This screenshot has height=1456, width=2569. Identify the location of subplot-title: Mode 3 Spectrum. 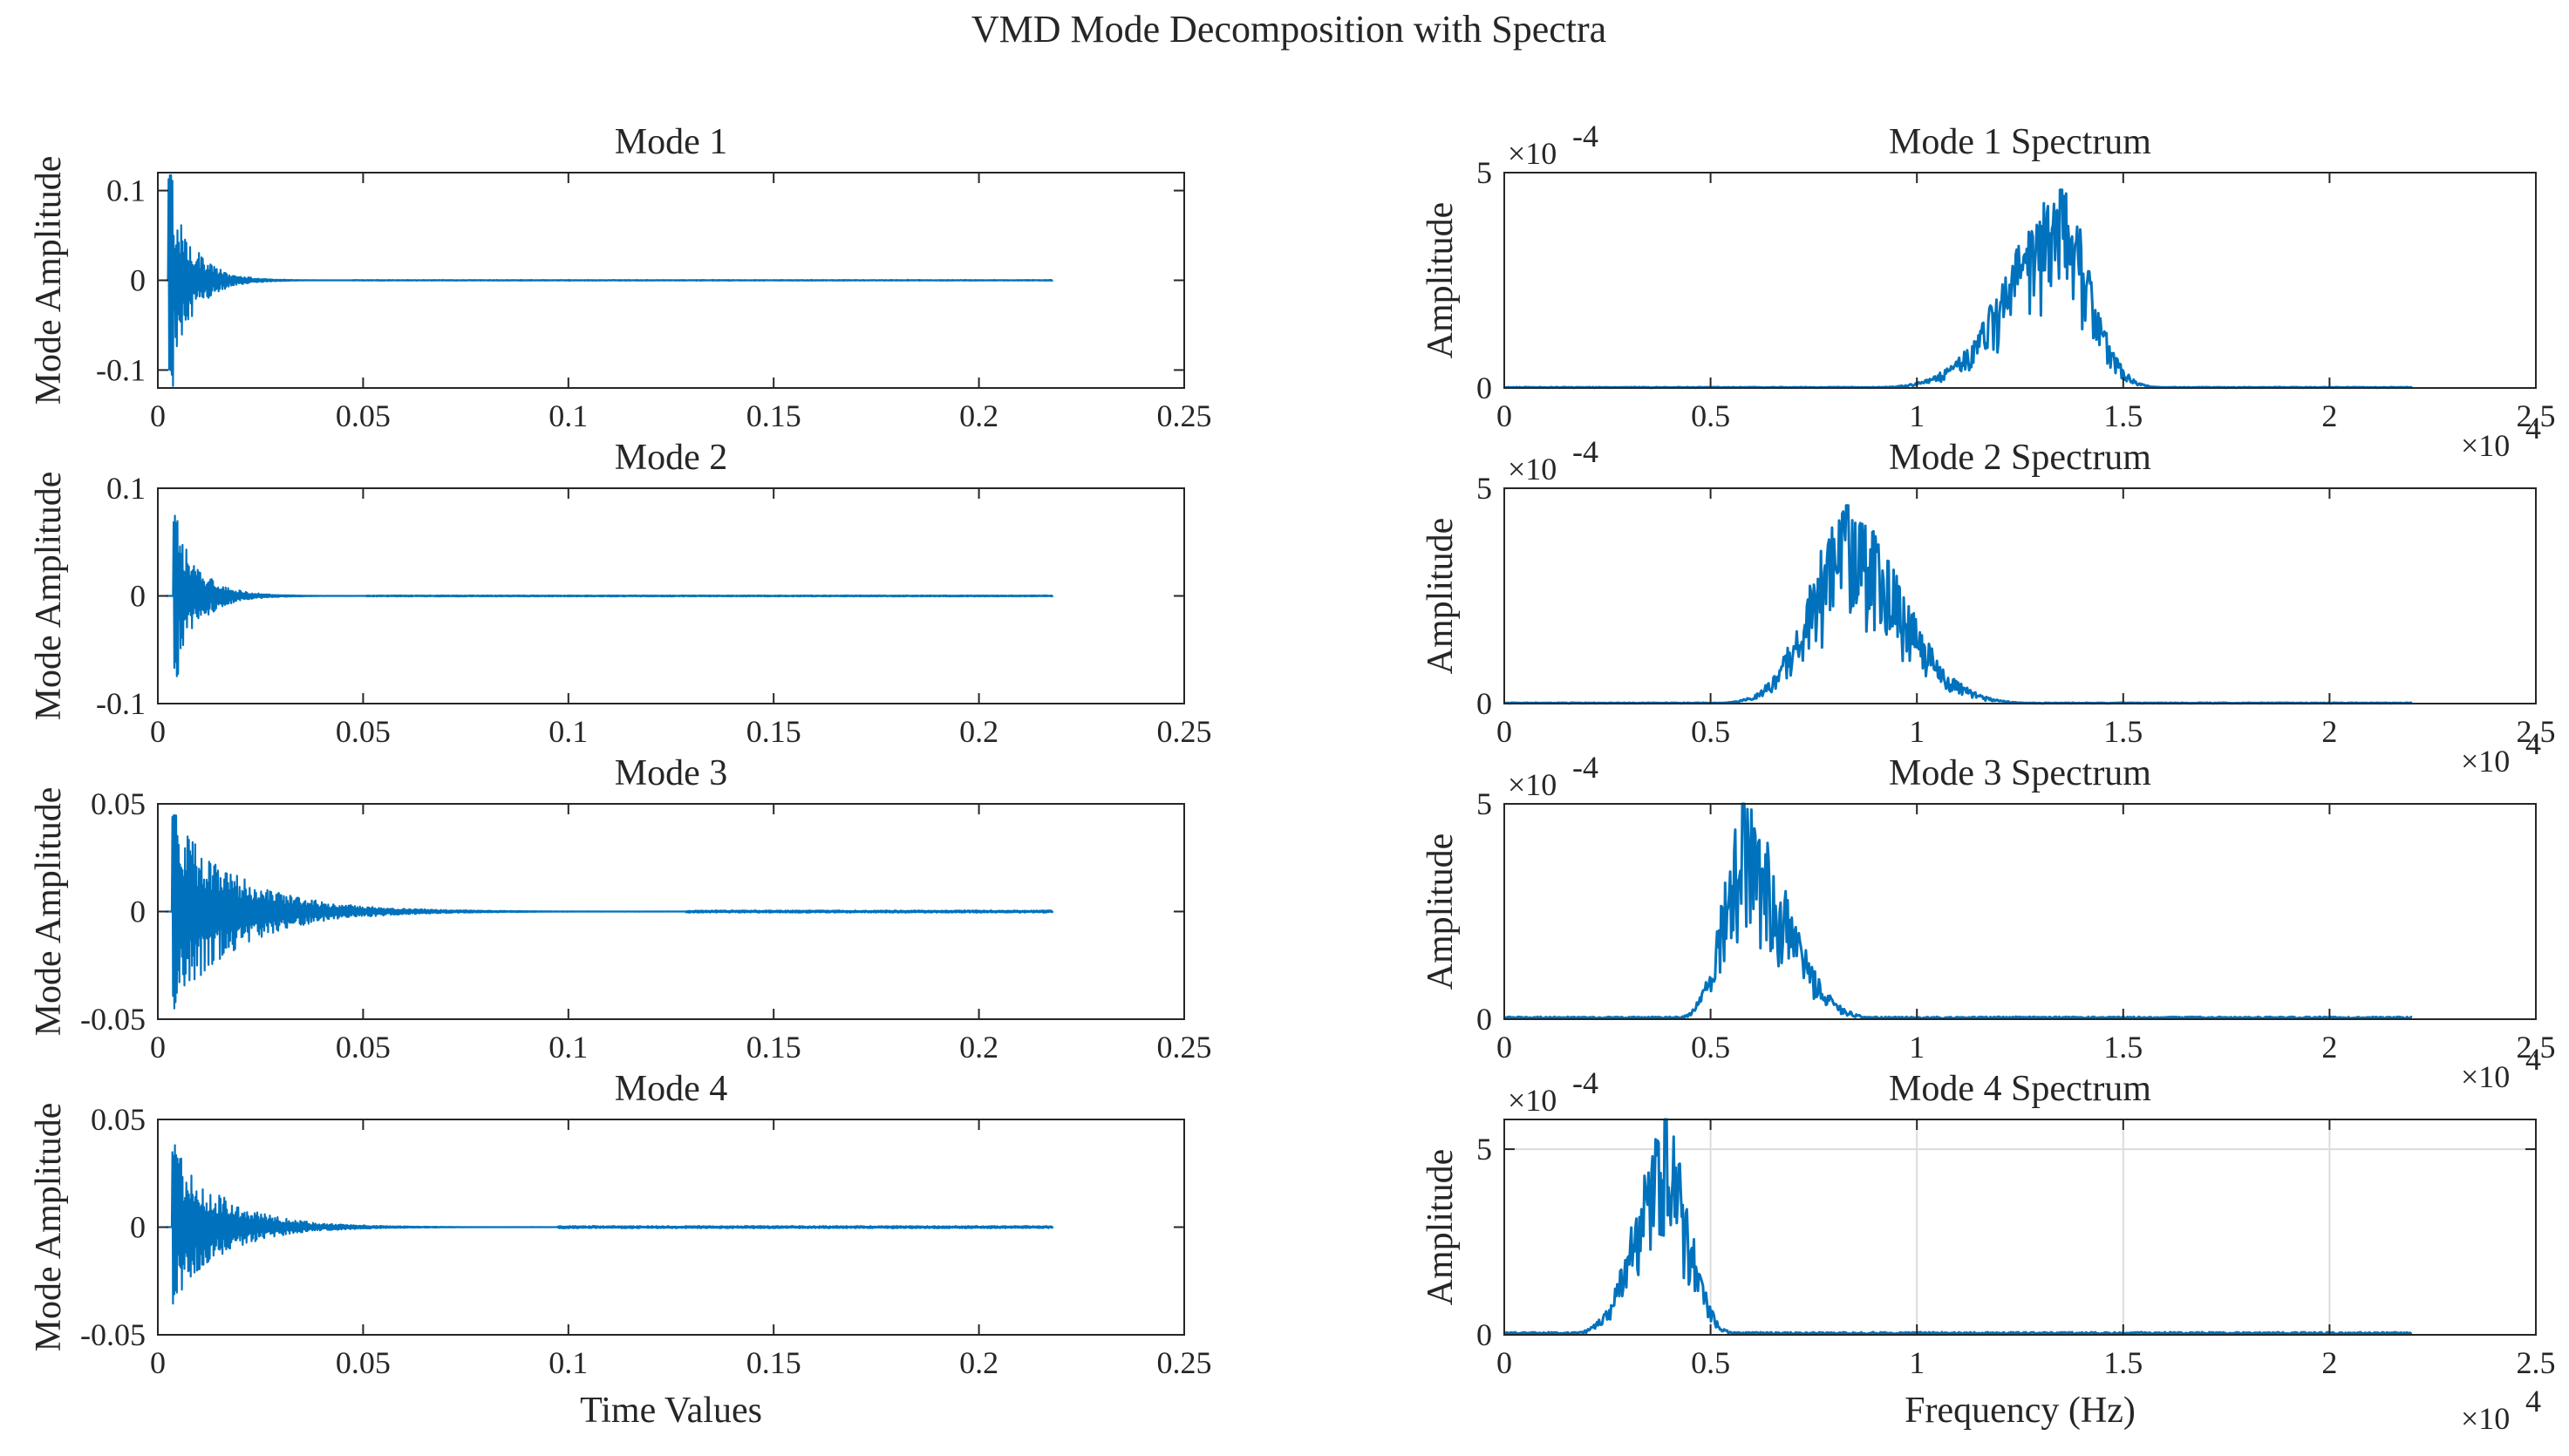
(2020, 773).